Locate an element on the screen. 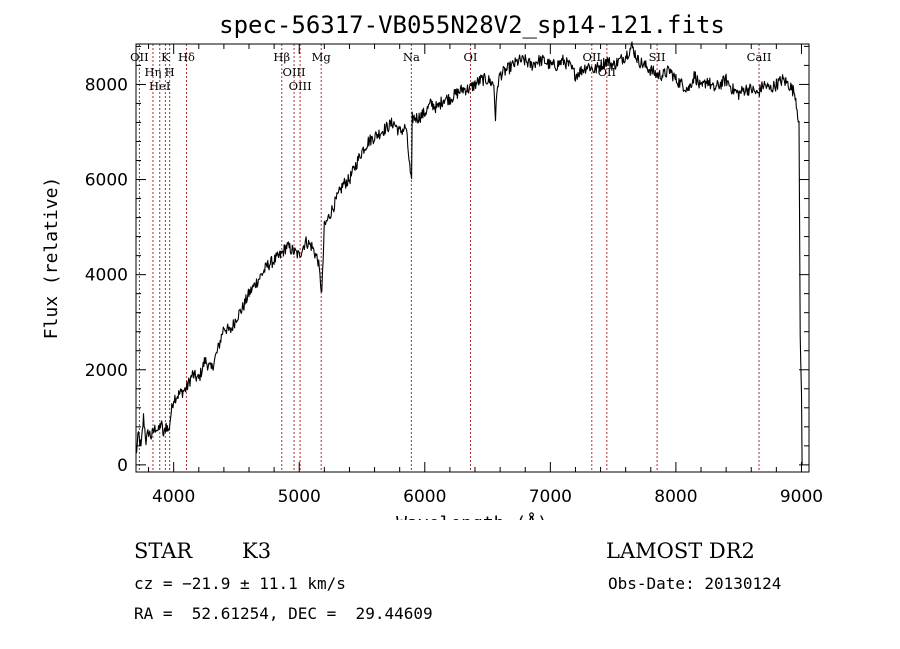 The image size is (900, 649). chart-title: spec-56317-VB055N28V2_sp14-121.fits is located at coordinates (472, 25).